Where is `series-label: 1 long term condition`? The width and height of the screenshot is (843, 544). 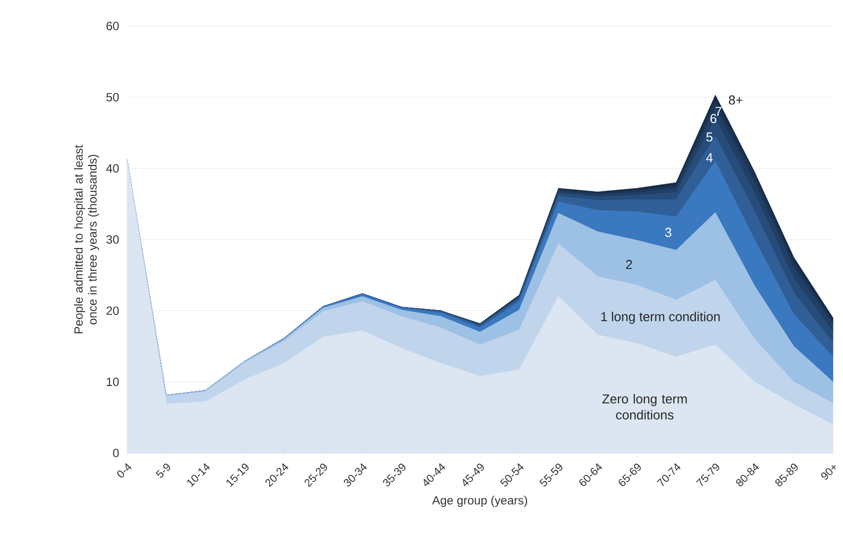
series-label: 1 long term condition is located at coordinates (660, 318).